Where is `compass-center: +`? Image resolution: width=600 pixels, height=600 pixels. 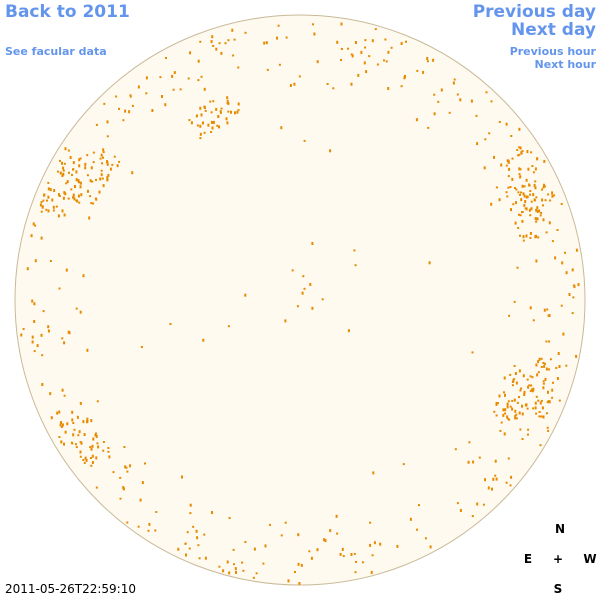
compass-center: + is located at coordinates (558, 559).